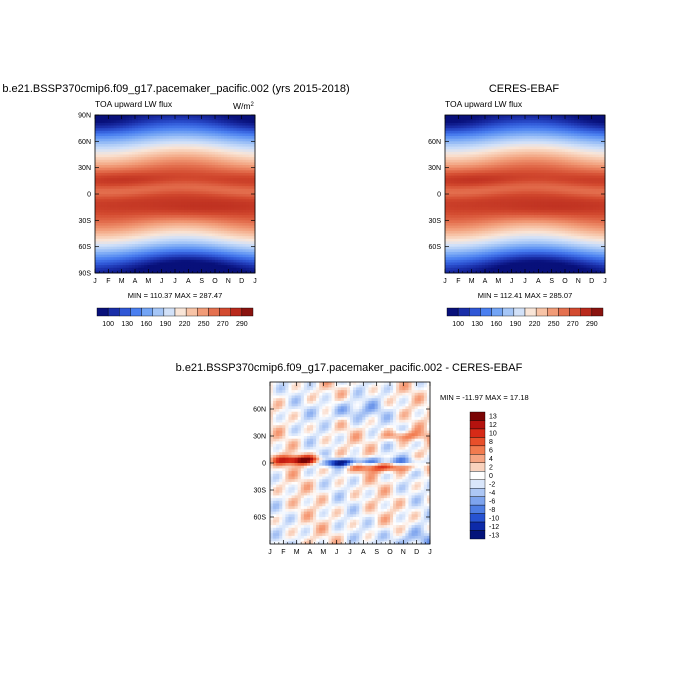  What do you see at coordinates (228, 281) in the screenshot?
I see `x-tick-label: N` at bounding box center [228, 281].